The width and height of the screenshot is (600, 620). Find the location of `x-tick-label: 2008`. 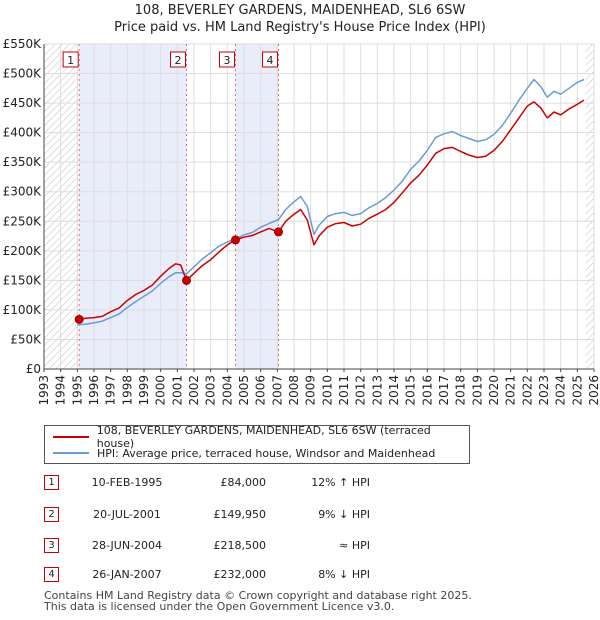

x-tick-label: 2008 is located at coordinates (294, 390).